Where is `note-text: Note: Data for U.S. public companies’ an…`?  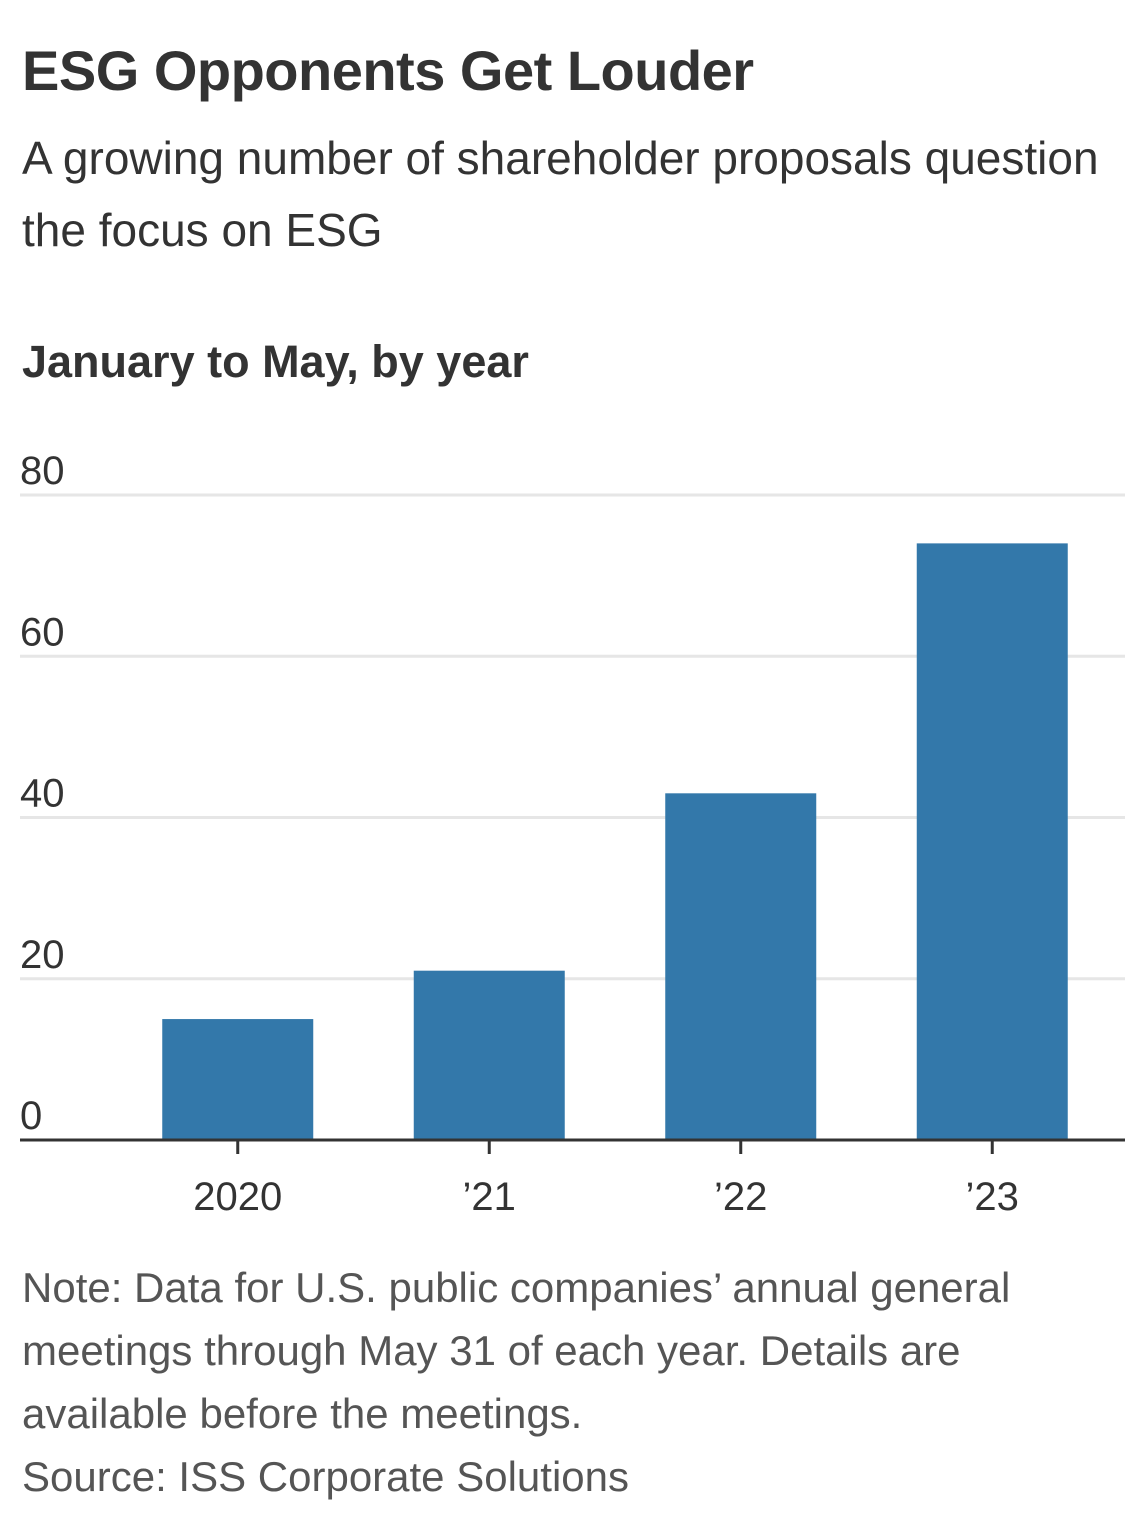
note-text: Note: Data for U.S. public companies’ an… is located at coordinates (516, 1350).